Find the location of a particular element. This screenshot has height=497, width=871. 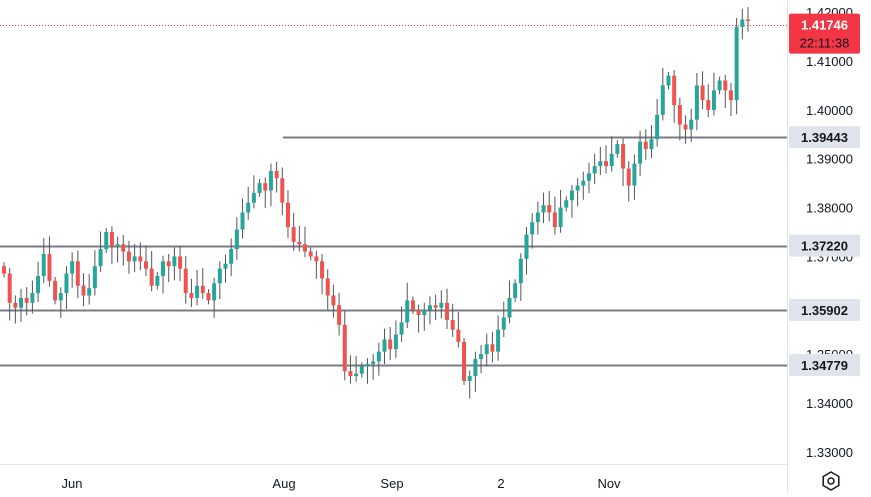

level-tag-label: 1.34779 is located at coordinates (824, 365).